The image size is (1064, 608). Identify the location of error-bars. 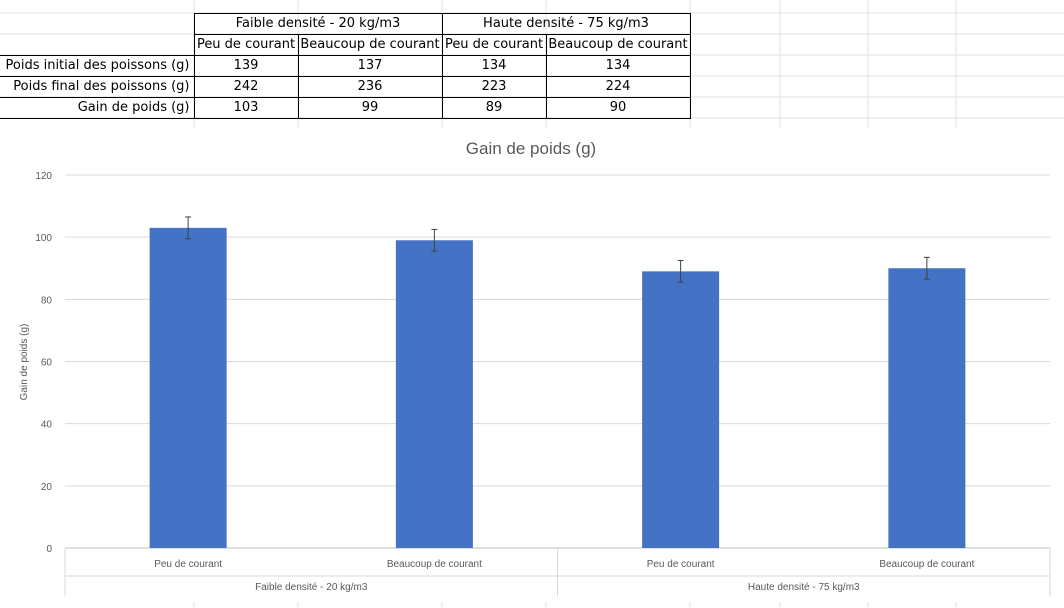
(557, 249).